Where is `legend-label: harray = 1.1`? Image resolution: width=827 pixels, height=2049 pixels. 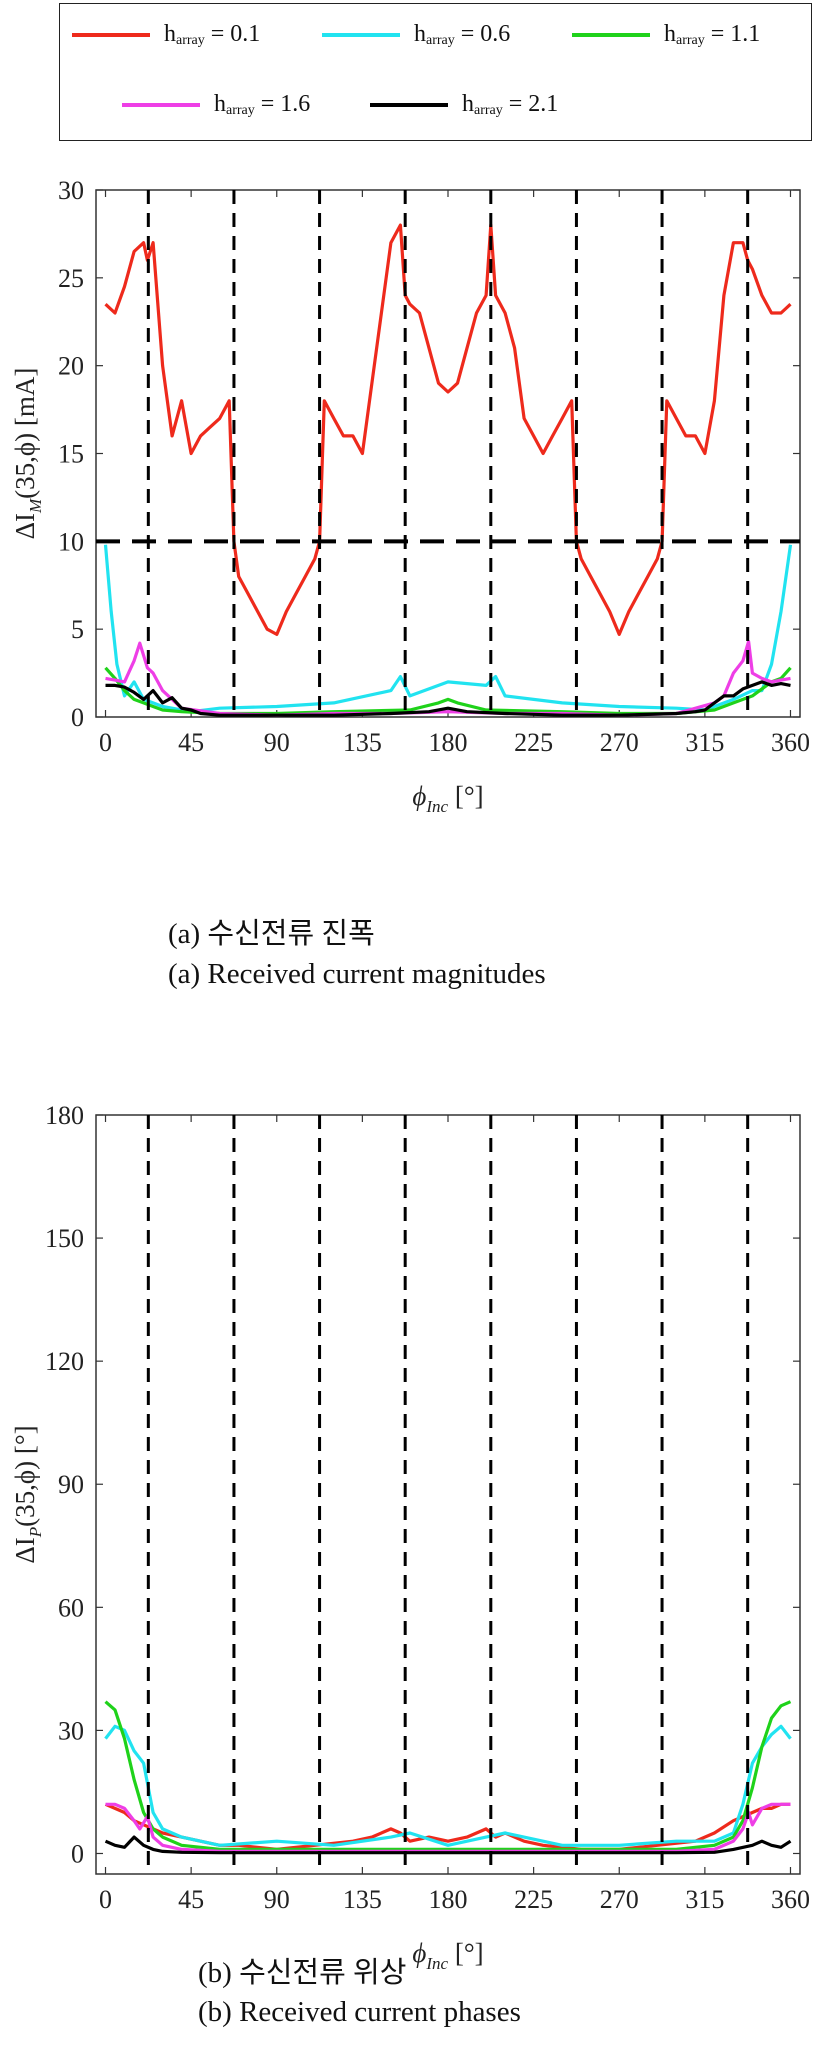 legend-label: harray = 1.1 is located at coordinates (712, 34).